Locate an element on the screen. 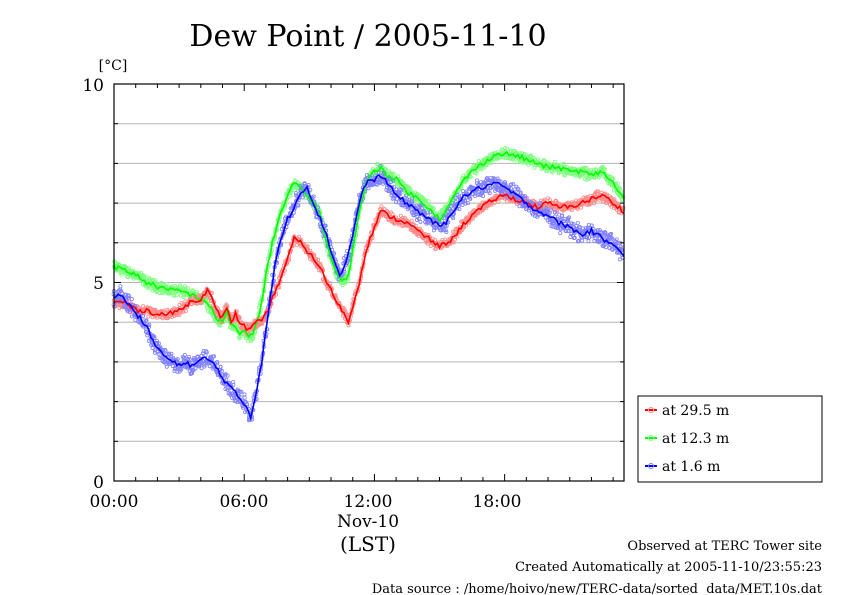 The width and height of the screenshot is (842, 595). x-zone-label: (LST) is located at coordinates (368, 544).